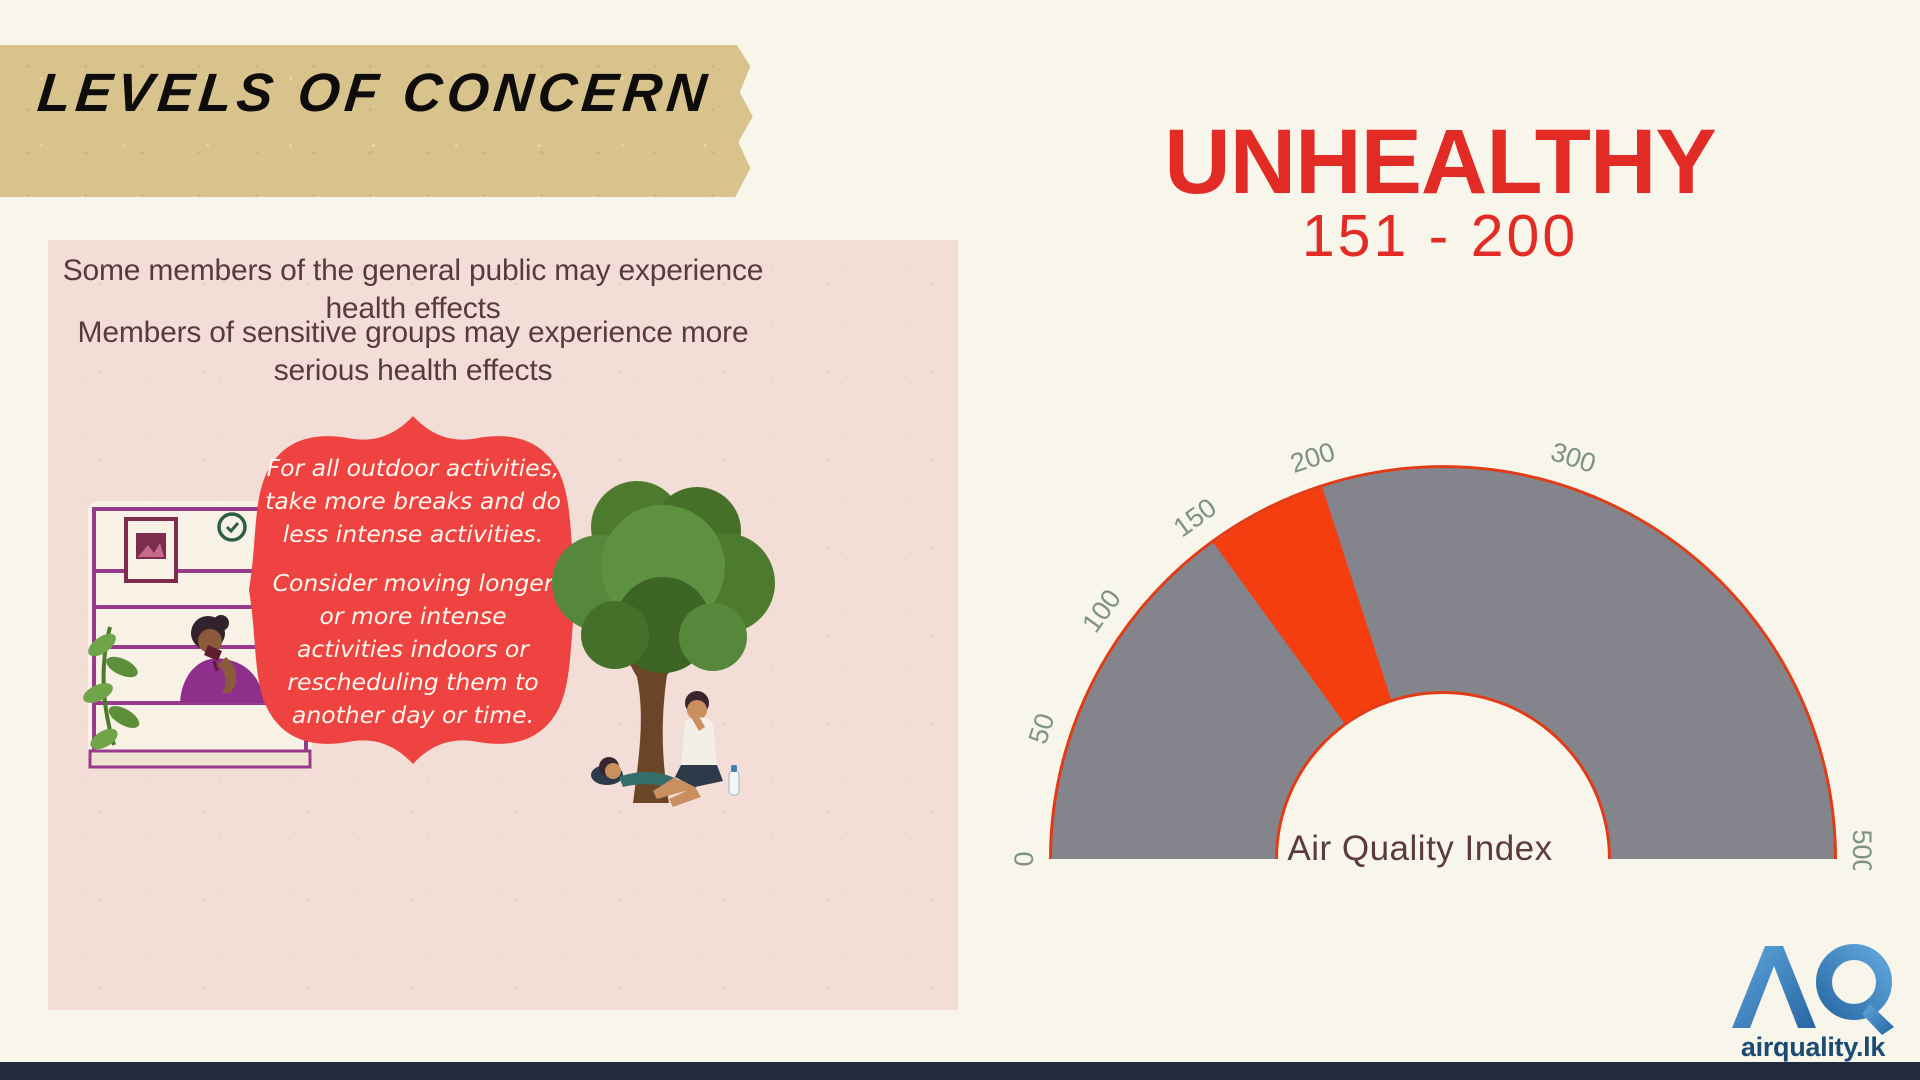 This screenshot has height=1080, width=1920. Describe the element at coordinates (1101, 611) in the screenshot. I see `gauge-tick-100: 100` at that location.